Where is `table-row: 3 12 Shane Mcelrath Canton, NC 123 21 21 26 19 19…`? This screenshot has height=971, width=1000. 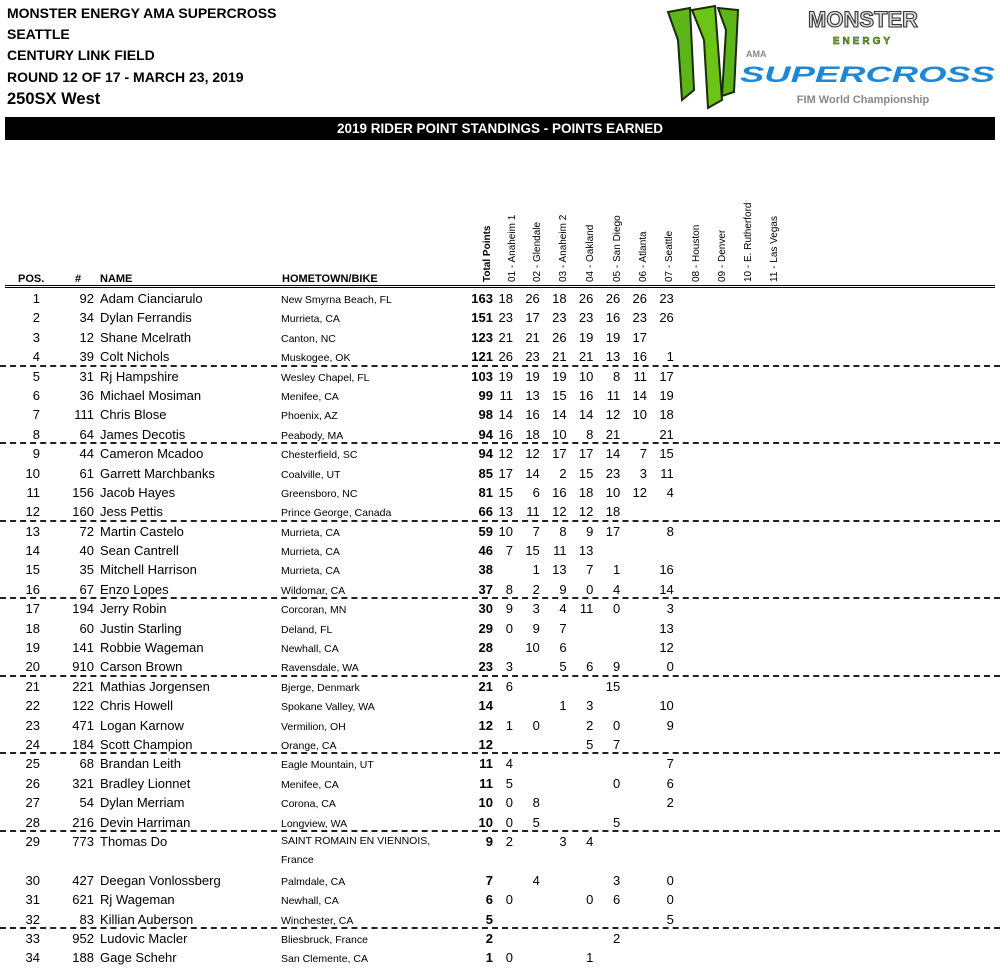
table-row: 3 12 Shane Mcelrath Canton, NC 123 21 21 26 19 19… is located at coordinates (500, 337).